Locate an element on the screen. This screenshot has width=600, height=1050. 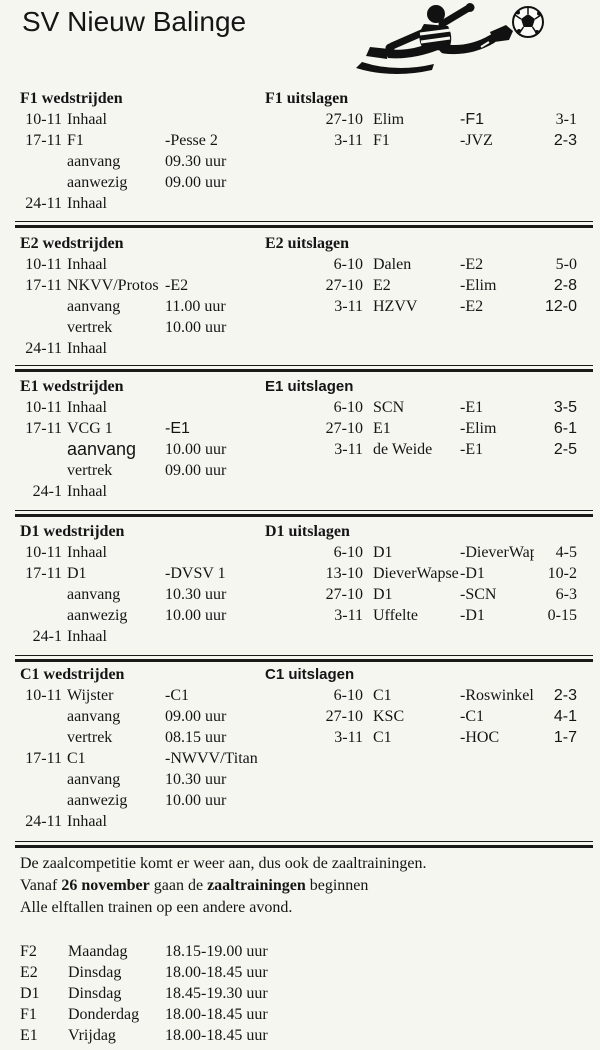
team-cell: E2 is located at coordinates (29, 972).